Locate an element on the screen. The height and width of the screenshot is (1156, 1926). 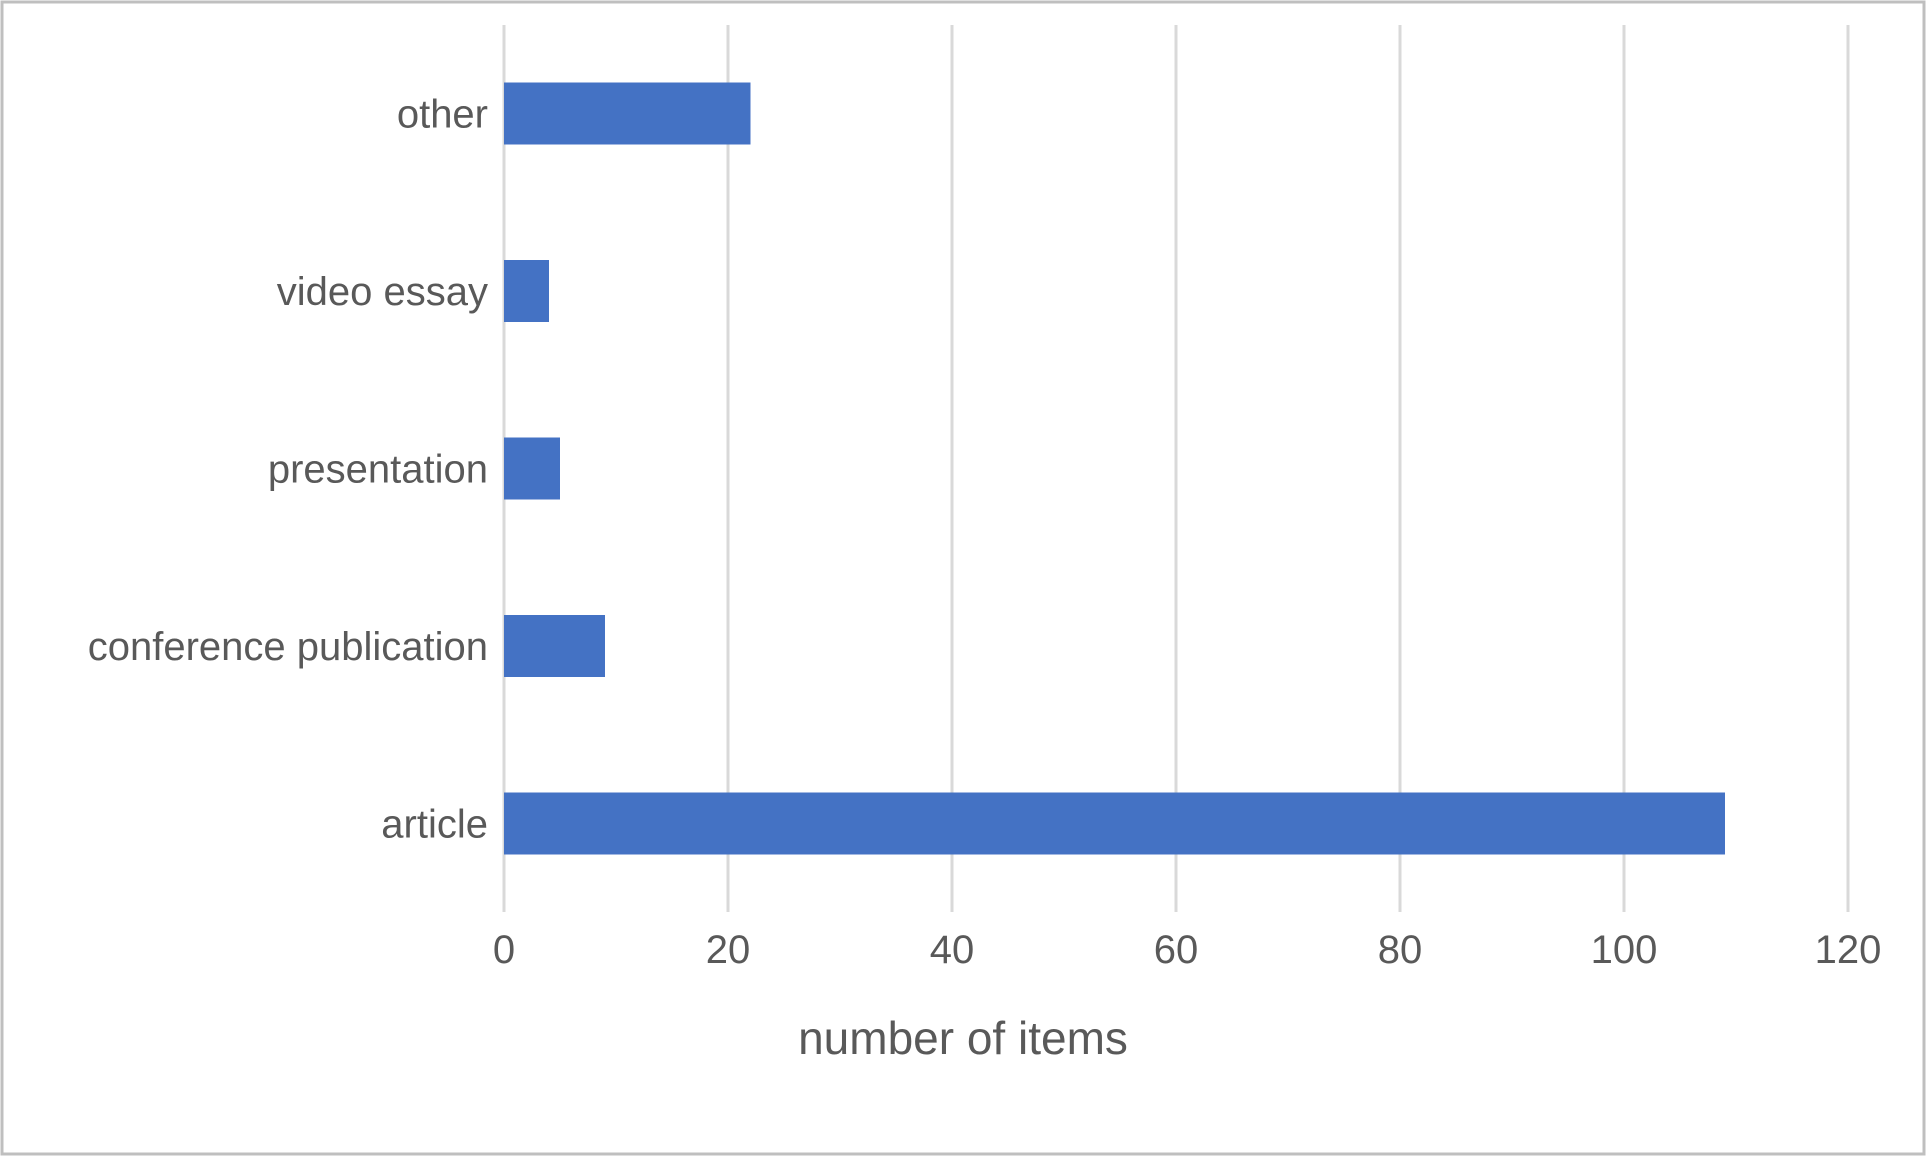
category-label-video-essay: video essay is located at coordinates (382, 292).